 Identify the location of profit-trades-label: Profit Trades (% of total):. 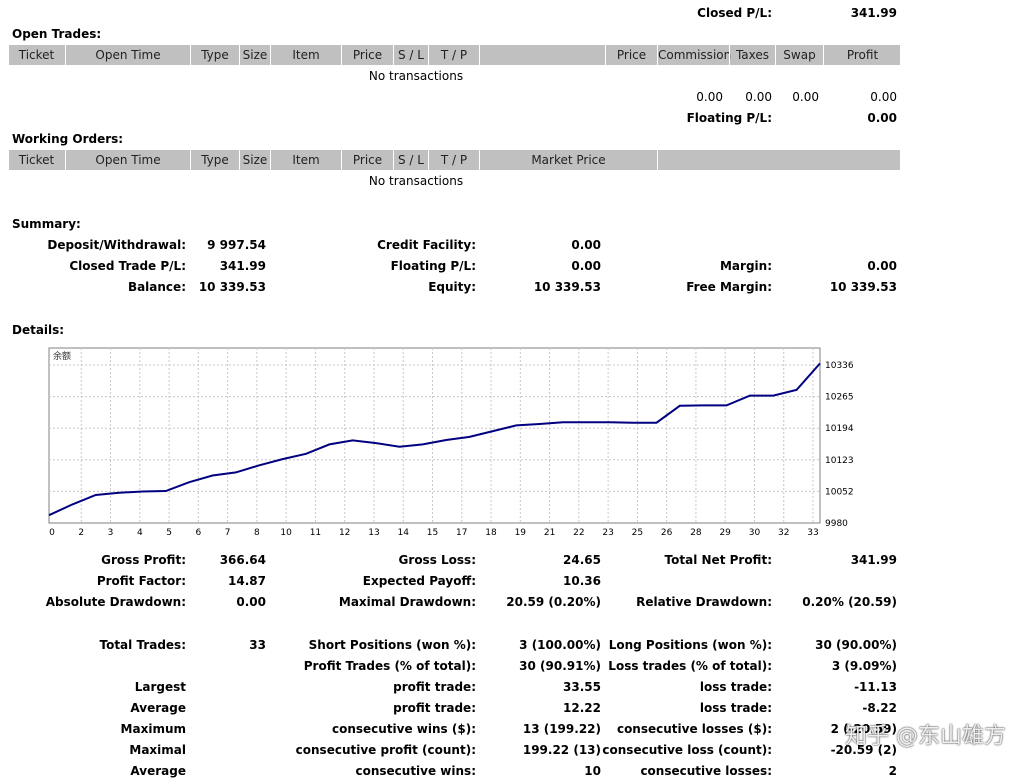
(389, 666).